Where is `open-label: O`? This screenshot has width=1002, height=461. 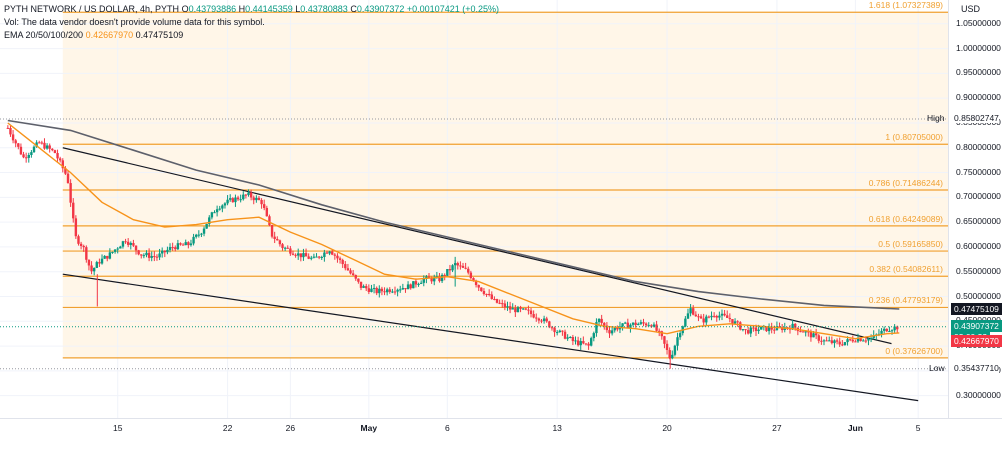
open-label: O is located at coordinates (185, 9).